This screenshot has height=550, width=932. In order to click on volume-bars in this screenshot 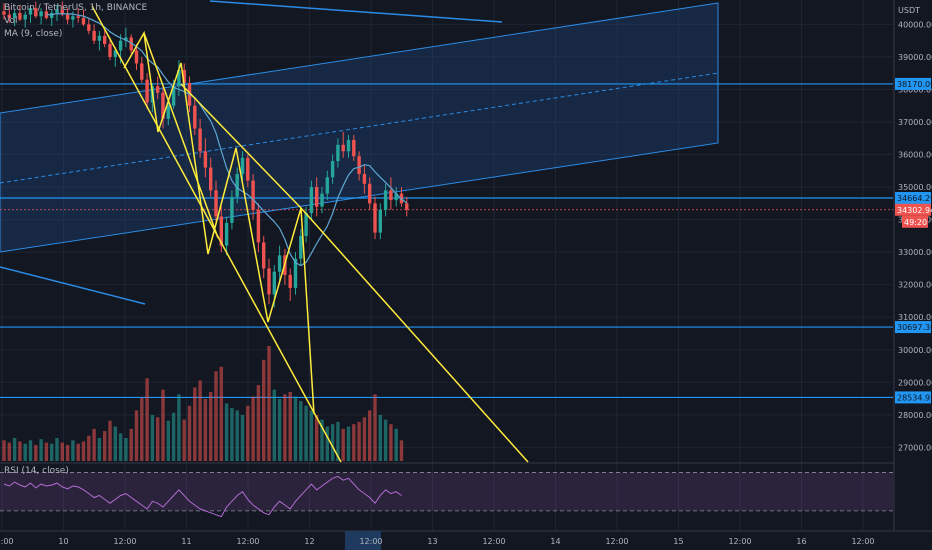, I will do `click(203, 403)`.